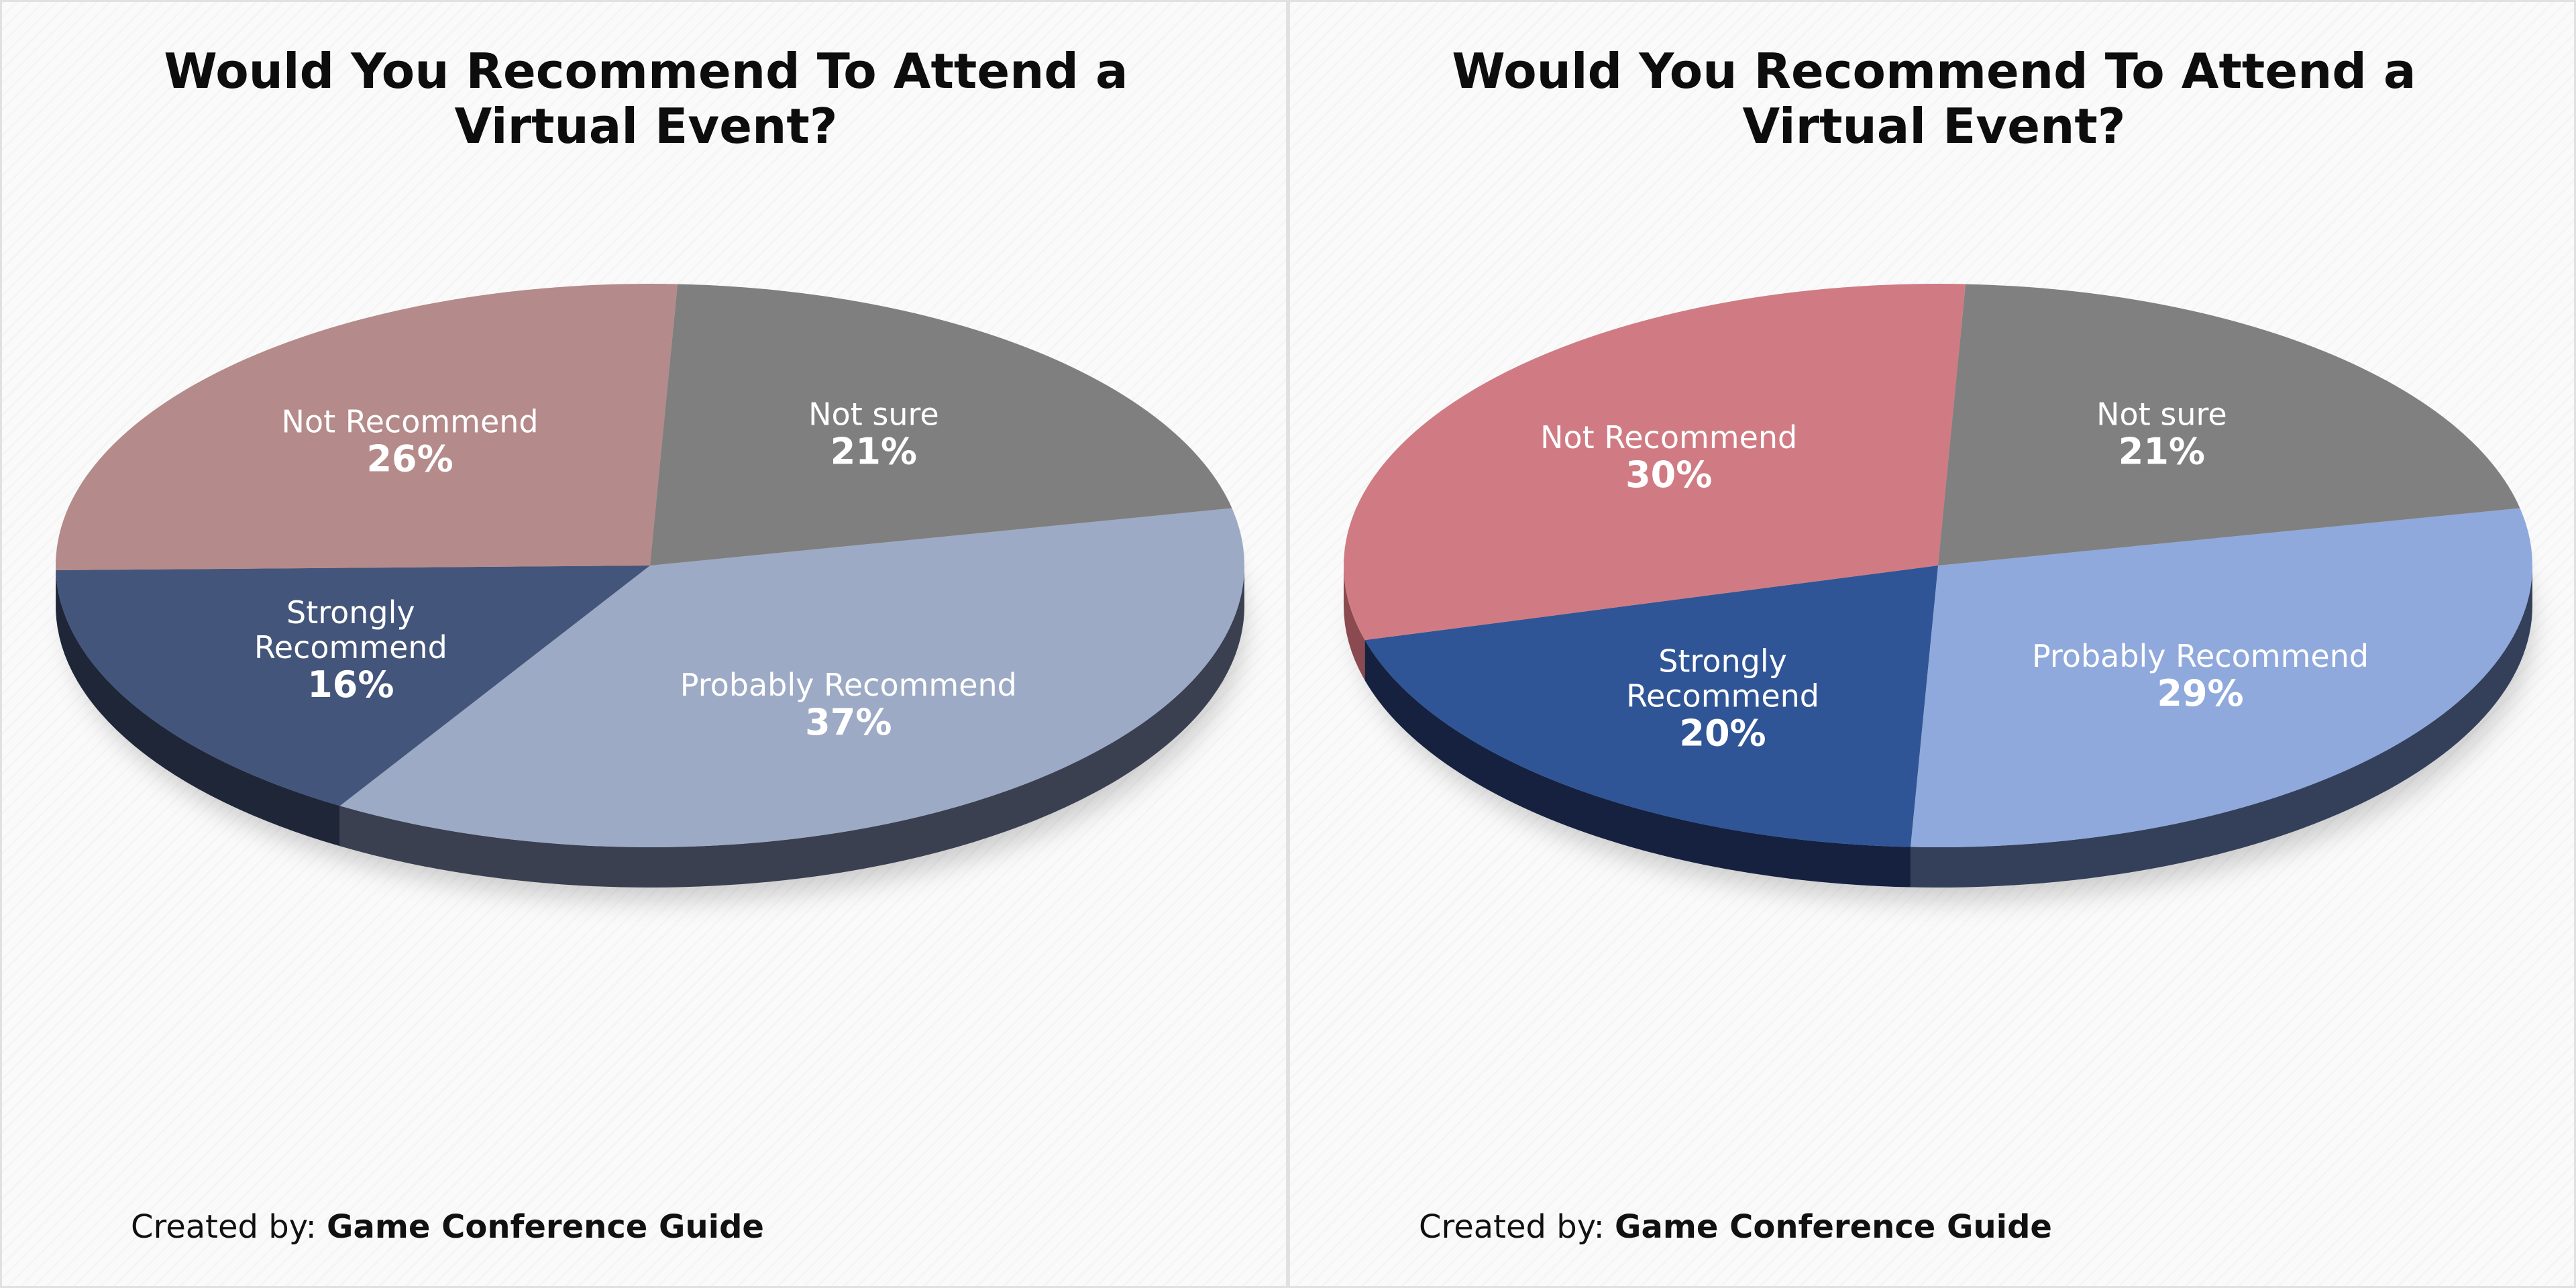  I want to click on slice-value: 16%, so click(350, 684).